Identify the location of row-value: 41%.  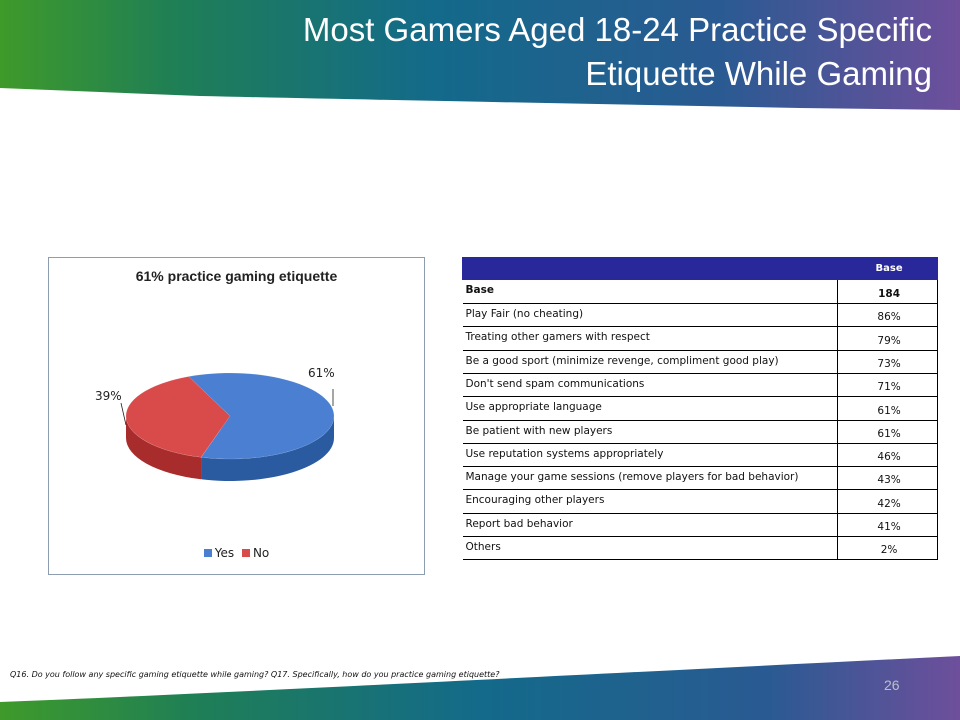
(887, 525).